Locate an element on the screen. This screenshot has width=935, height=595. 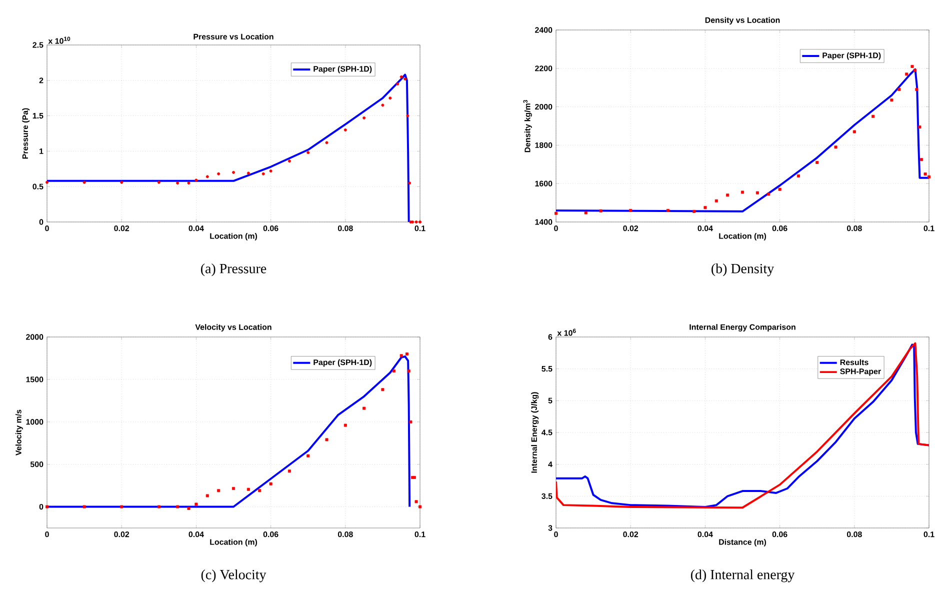
text: (d) Internal energy is located at coordinates (742, 575).